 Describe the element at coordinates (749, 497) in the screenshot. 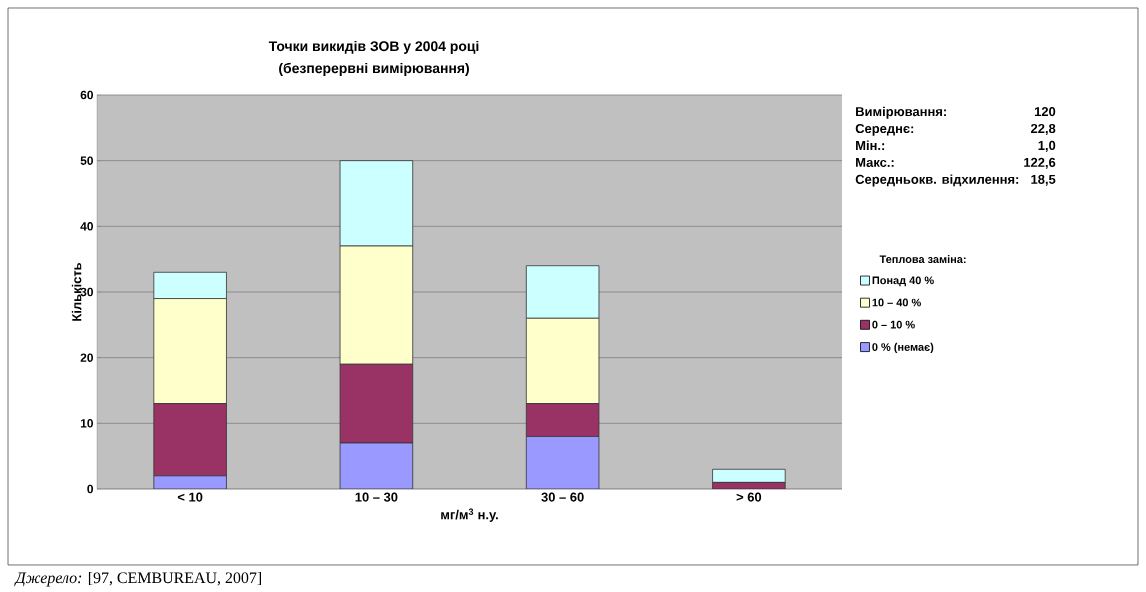

I see `x-tick-label: > 60` at that location.